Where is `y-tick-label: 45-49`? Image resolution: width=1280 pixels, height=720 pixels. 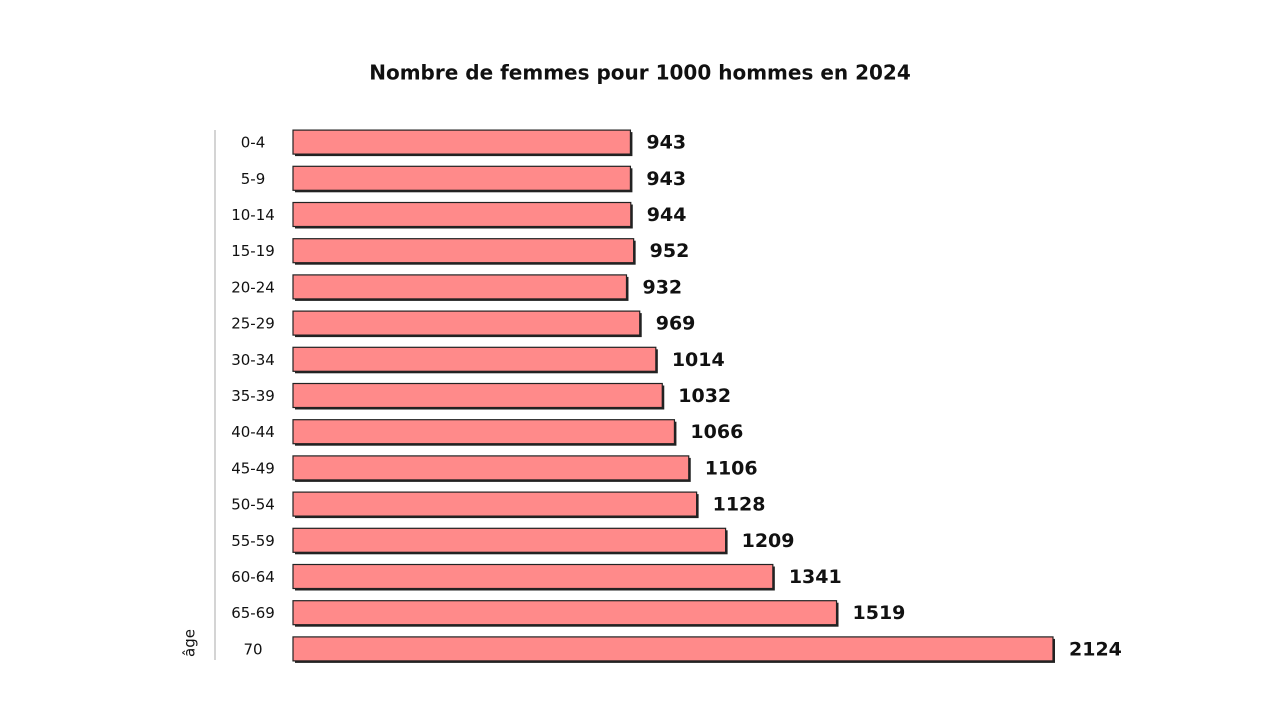
y-tick-label: 45-49 is located at coordinates (253, 468).